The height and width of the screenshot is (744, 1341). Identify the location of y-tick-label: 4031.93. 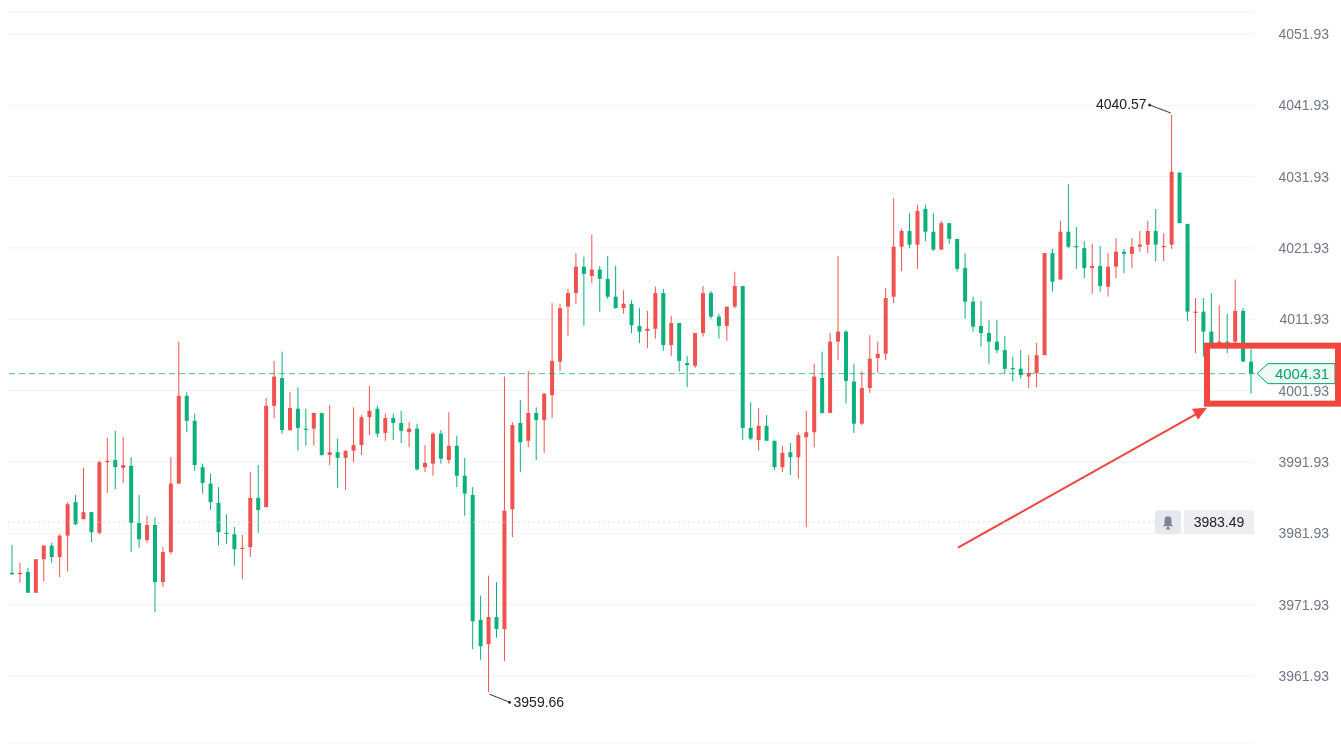
(1304, 176).